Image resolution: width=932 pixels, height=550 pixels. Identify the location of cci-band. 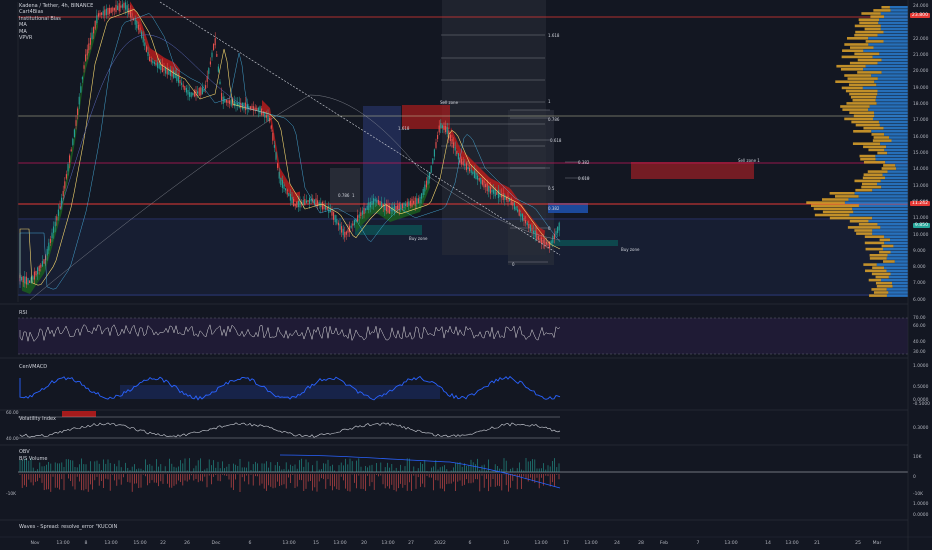
(280, 392).